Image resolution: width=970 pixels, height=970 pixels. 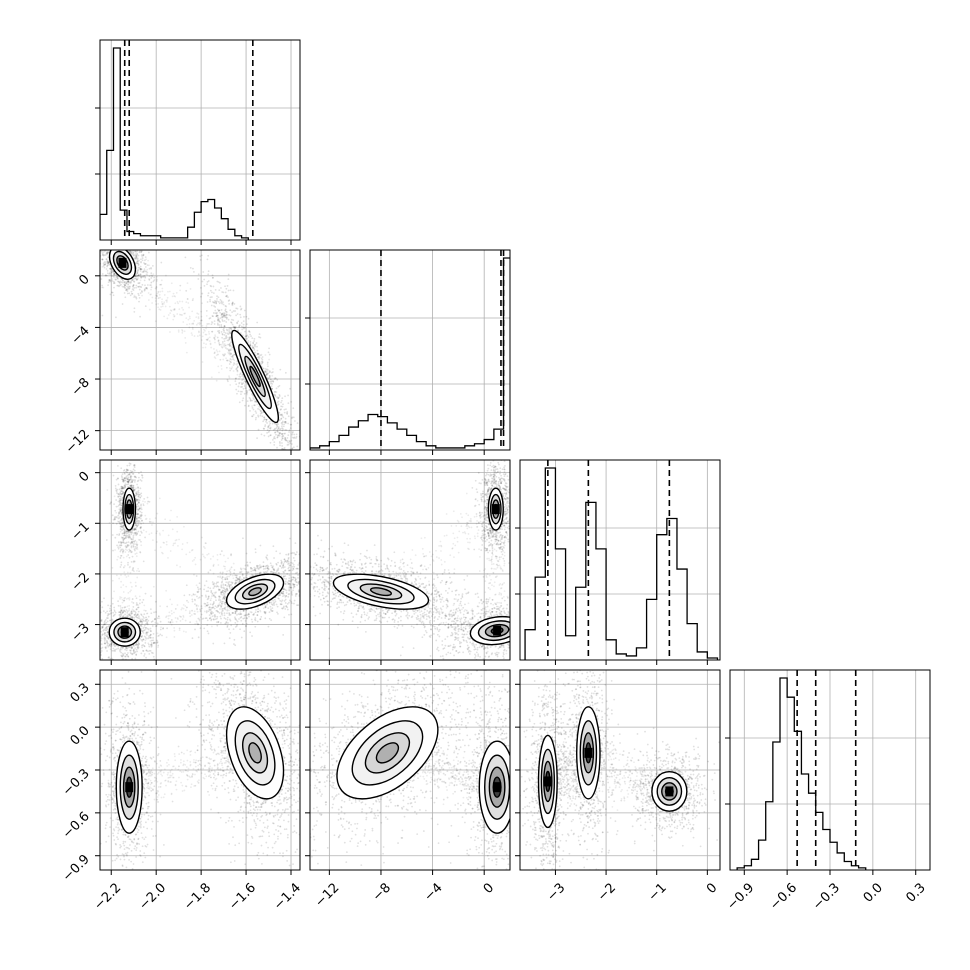 I want to click on scatter-panel-4-1-ytick-label-0: −0.9, so click(x=76, y=868).